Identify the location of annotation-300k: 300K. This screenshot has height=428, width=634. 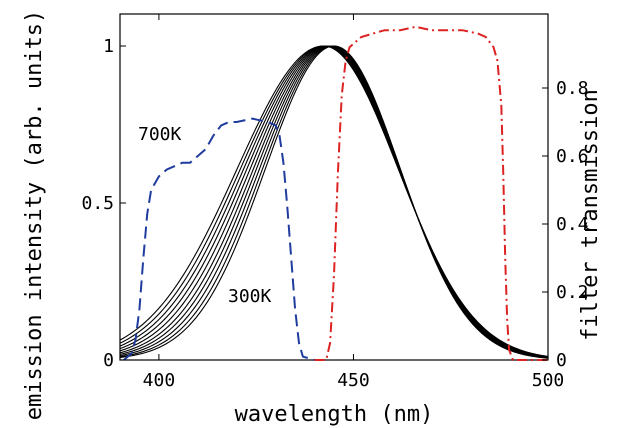
(250, 296).